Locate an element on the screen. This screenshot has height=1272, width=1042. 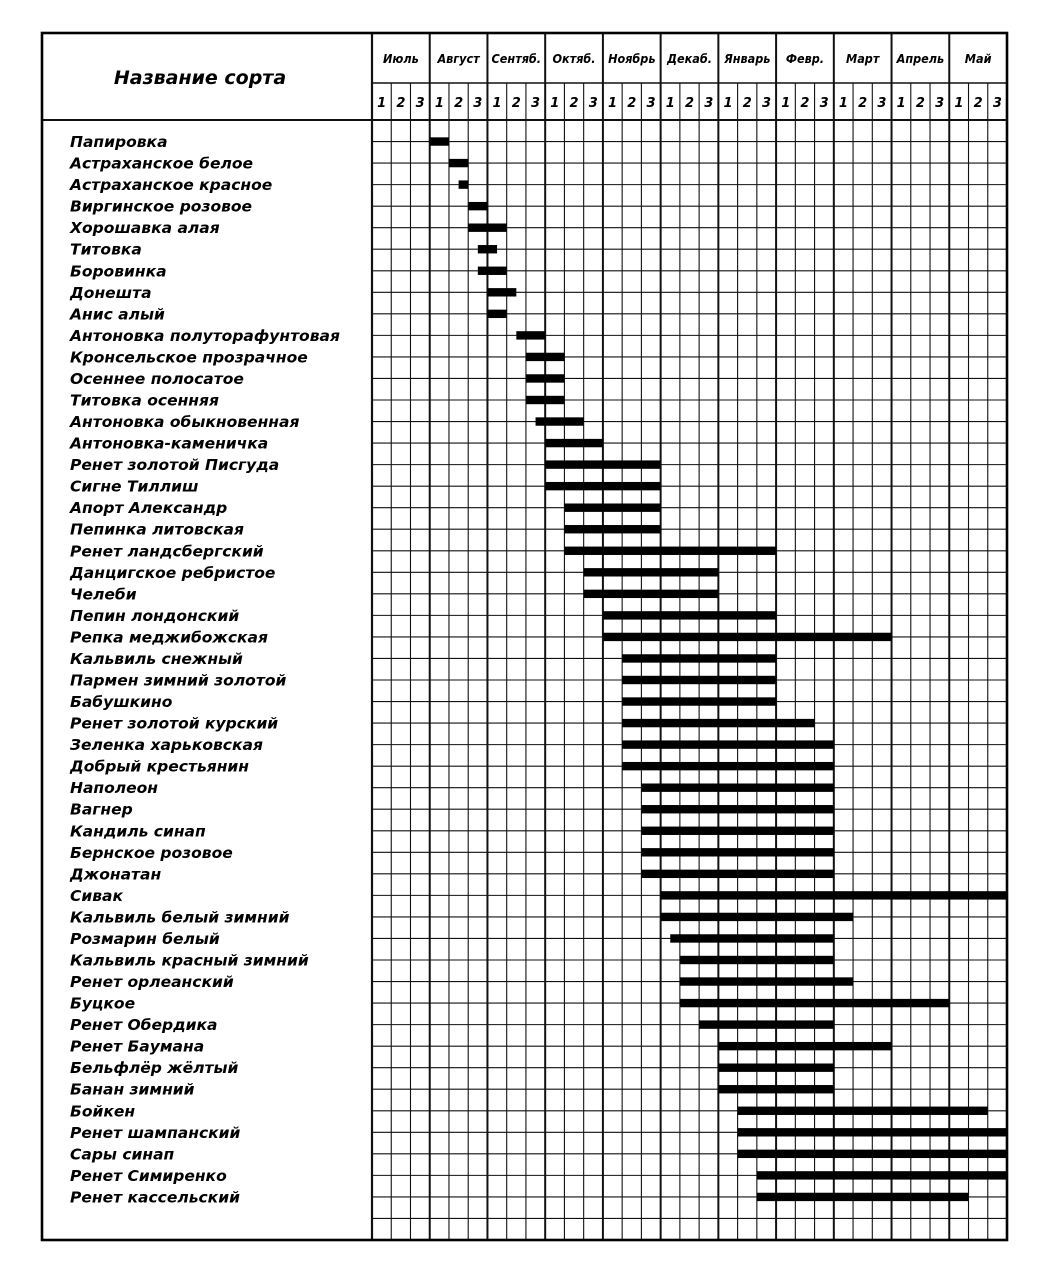
variety-label: Пепинка литовская is located at coordinates (157, 530).